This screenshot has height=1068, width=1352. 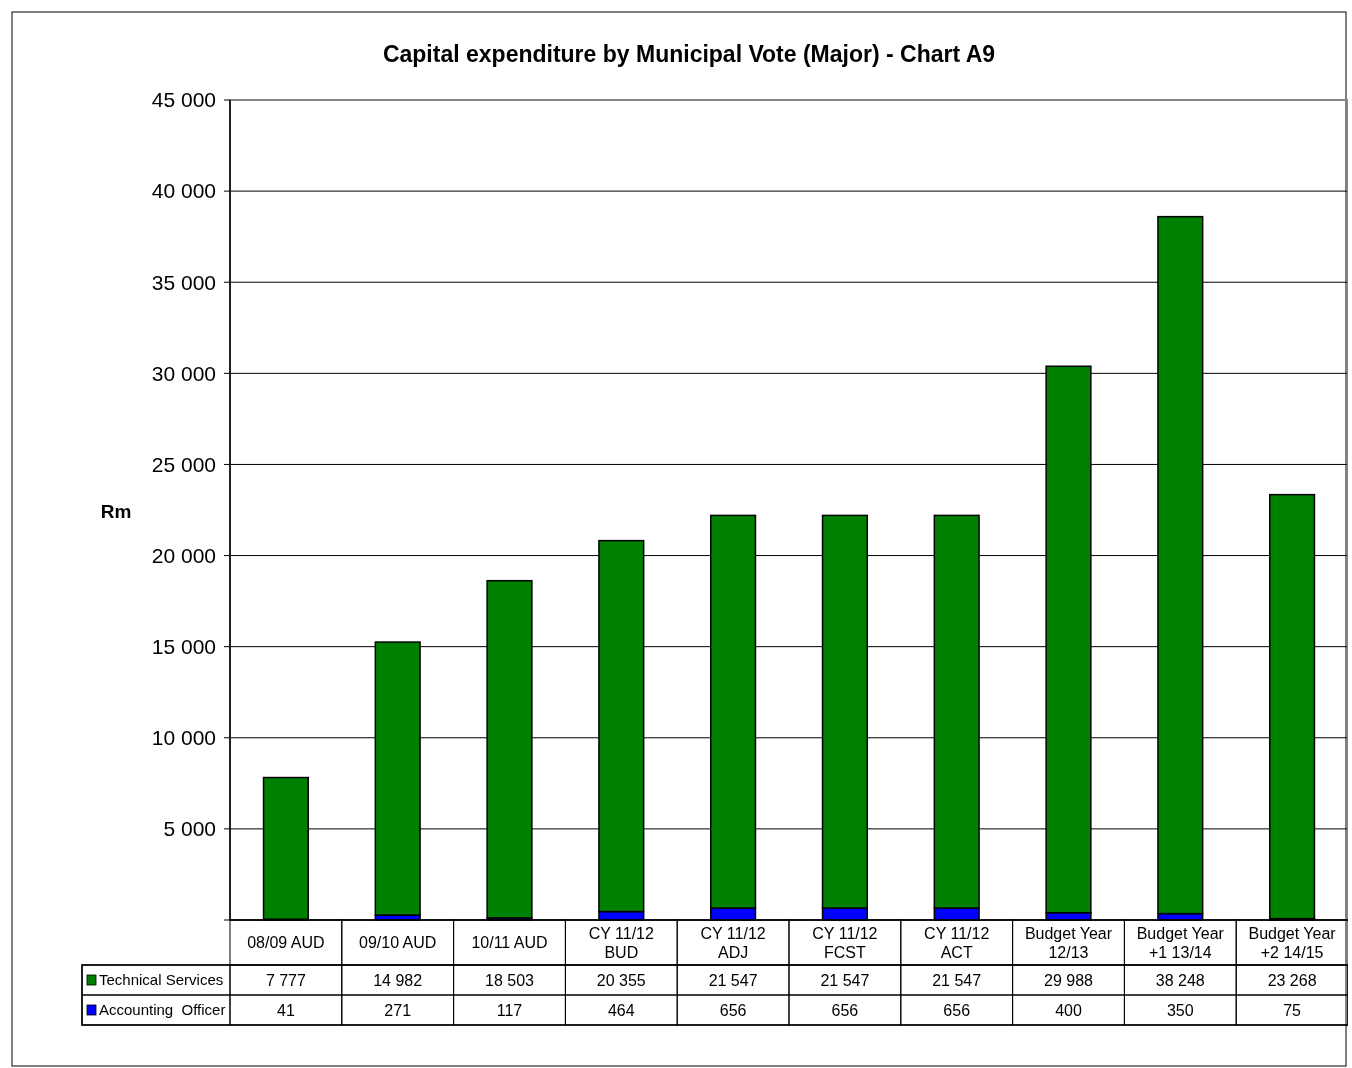 What do you see at coordinates (1292, 980) in the screenshot?
I see `data-label: 23 268` at bounding box center [1292, 980].